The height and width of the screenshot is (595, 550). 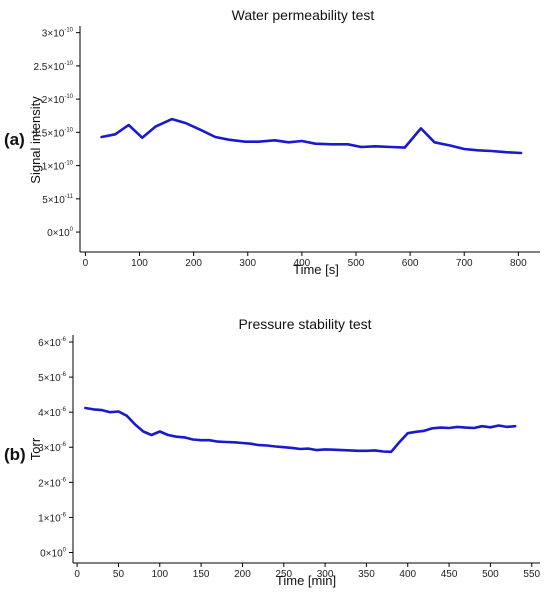 I want to click on x-tick-label: 150, so click(x=201, y=574).